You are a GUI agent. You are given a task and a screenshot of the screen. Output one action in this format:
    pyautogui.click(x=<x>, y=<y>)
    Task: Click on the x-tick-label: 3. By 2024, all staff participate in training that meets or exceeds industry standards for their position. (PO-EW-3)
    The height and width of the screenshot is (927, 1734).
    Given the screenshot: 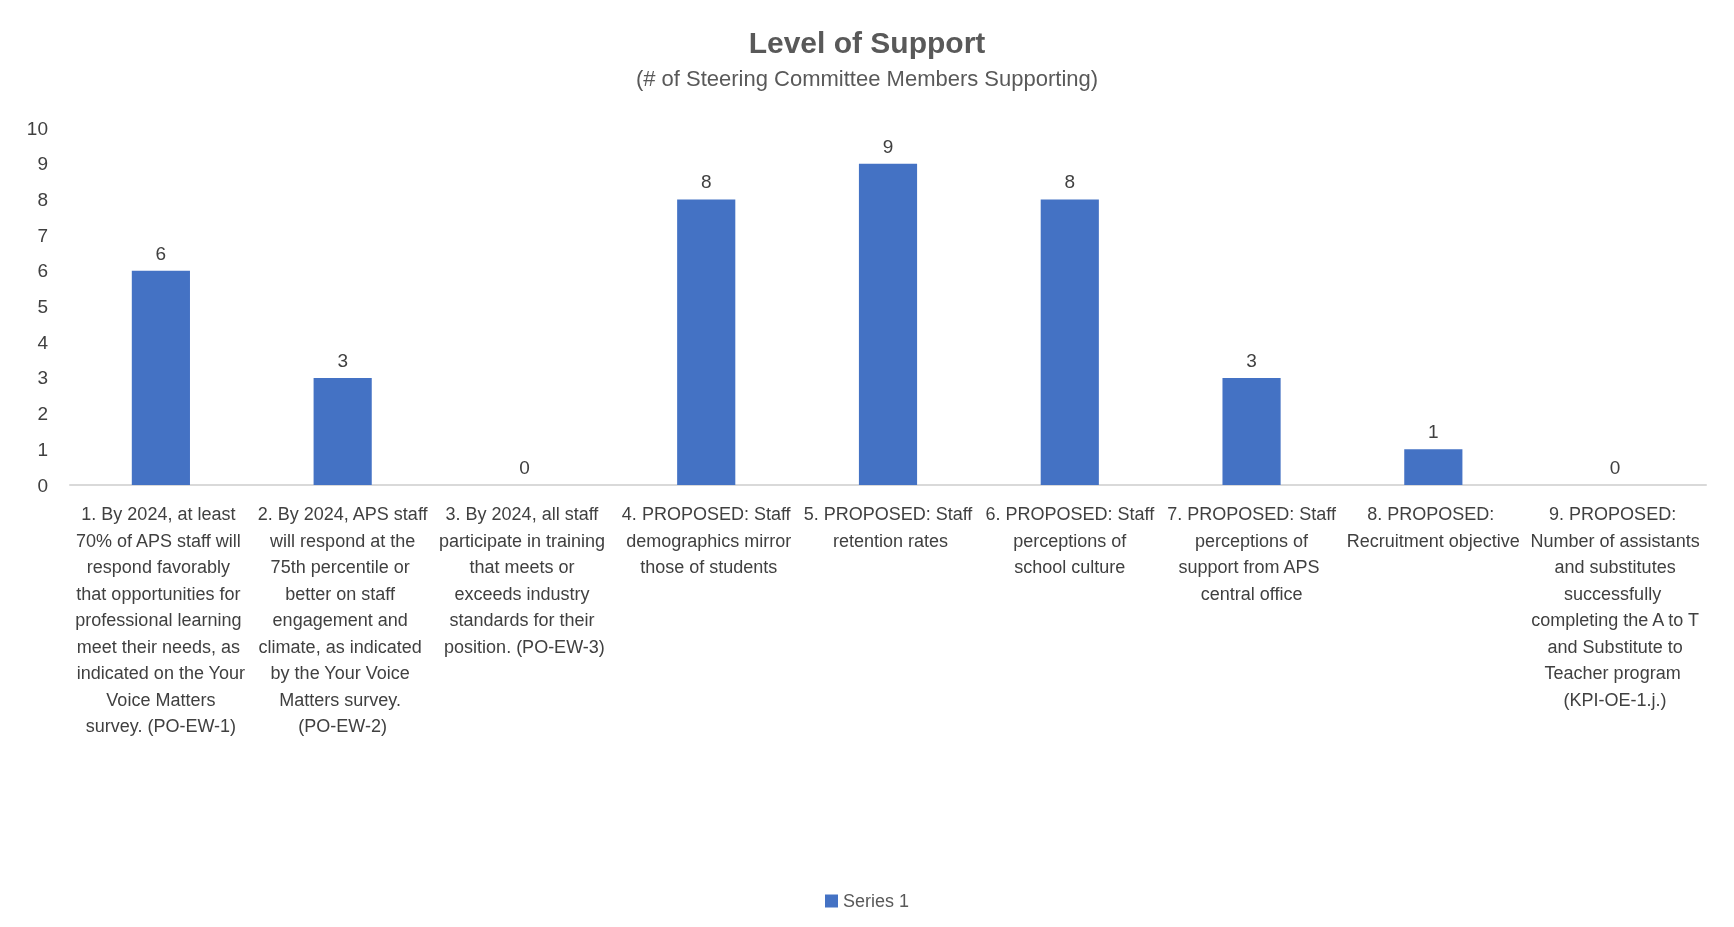 What is the action you would take?
    pyautogui.click(x=524, y=580)
    